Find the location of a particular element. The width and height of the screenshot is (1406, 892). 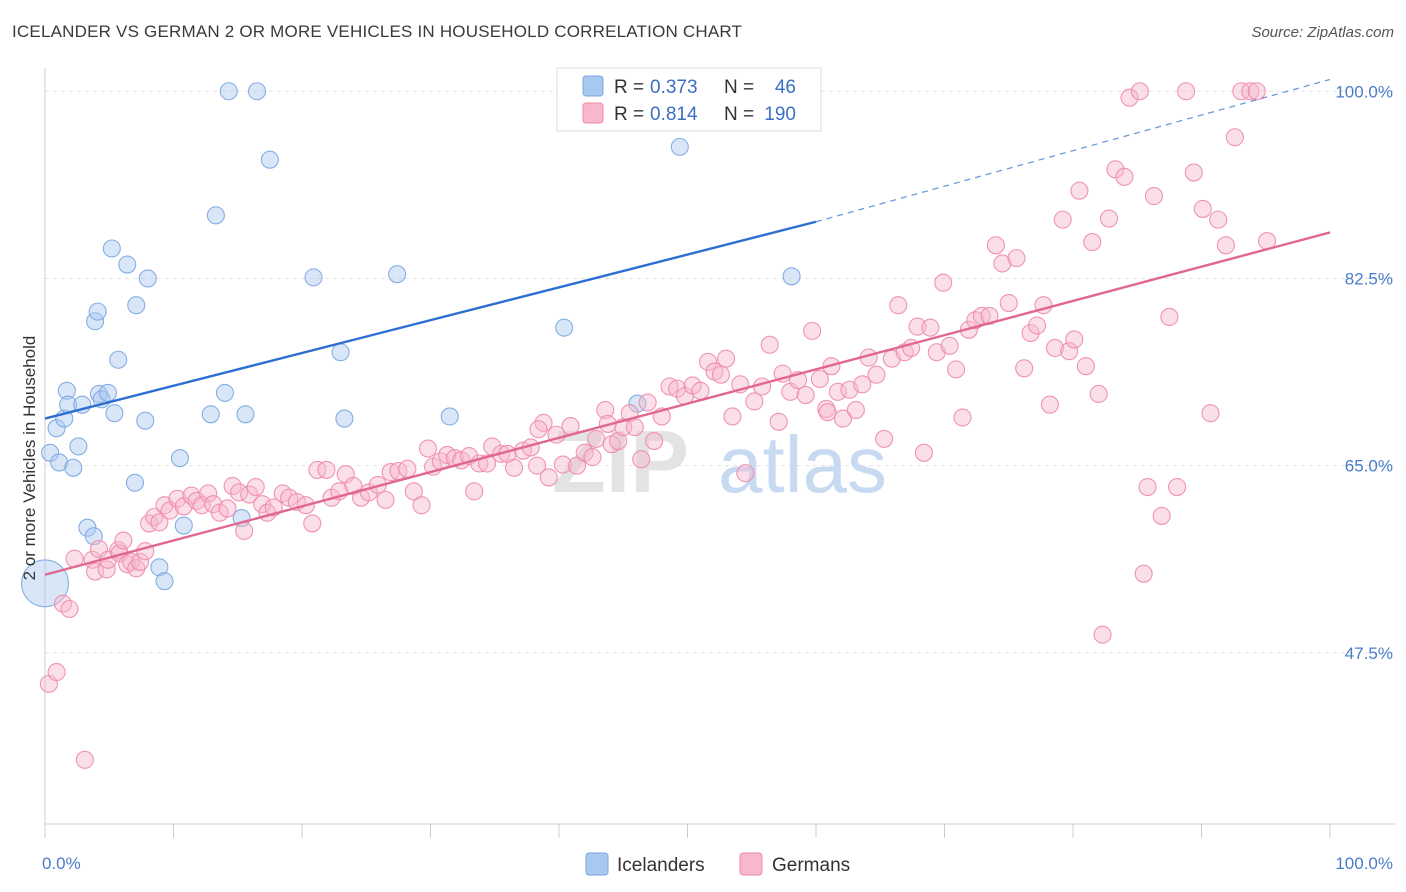

legend-box: R = 0.373 N = 46 R = 0.814 N = 190 is located at coordinates (689, 99).